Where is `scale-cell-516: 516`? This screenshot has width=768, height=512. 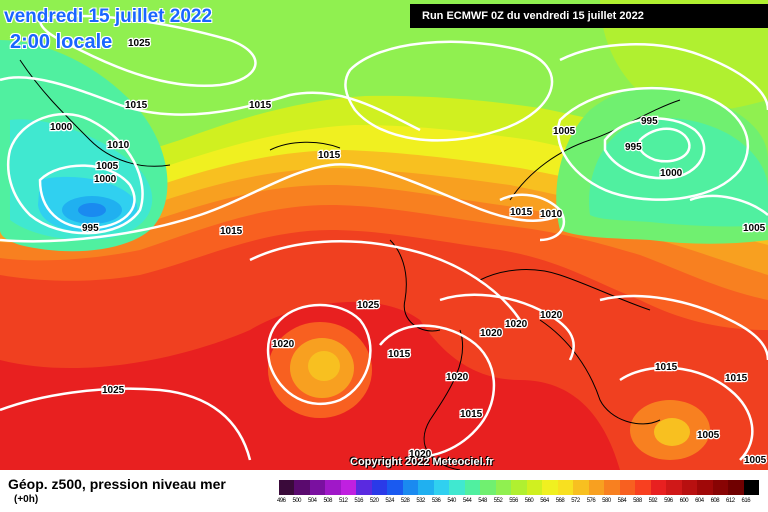 scale-cell-516: 516 is located at coordinates (363, 492).